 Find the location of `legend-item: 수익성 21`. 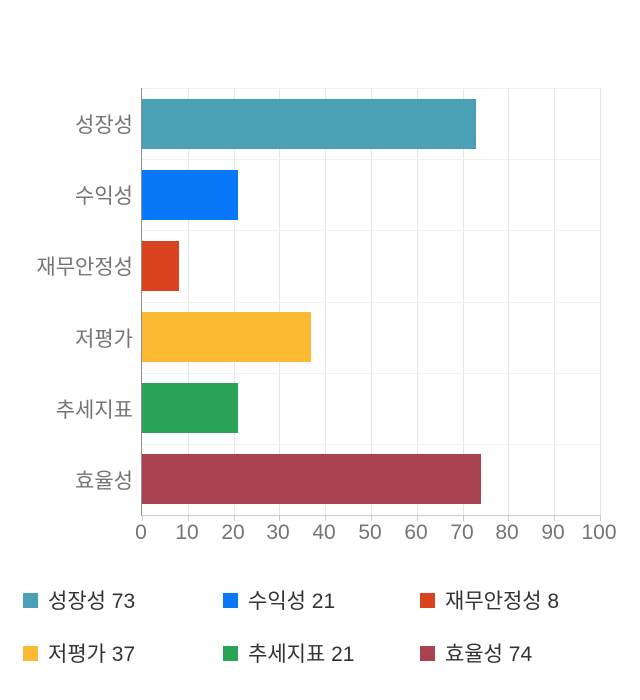

legend-item: 수익성 21 is located at coordinates (279, 600).